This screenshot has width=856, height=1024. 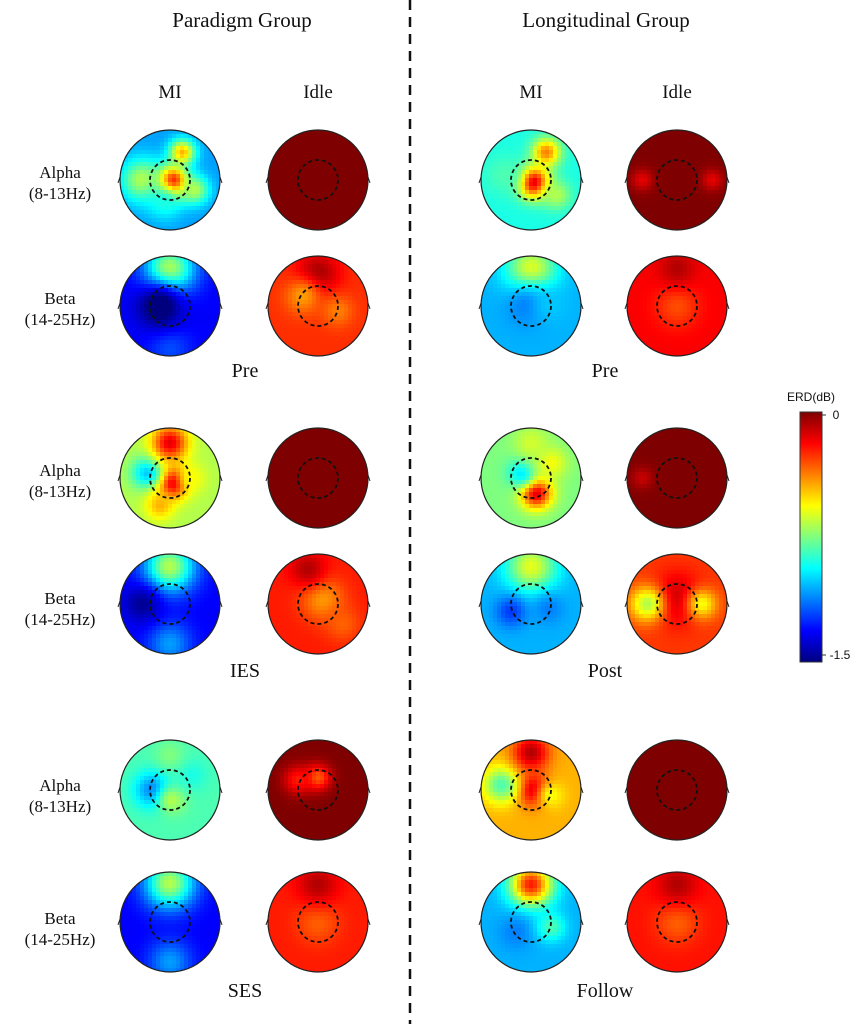 What do you see at coordinates (245, 991) in the screenshot?
I see `session-label-ses: SES` at bounding box center [245, 991].